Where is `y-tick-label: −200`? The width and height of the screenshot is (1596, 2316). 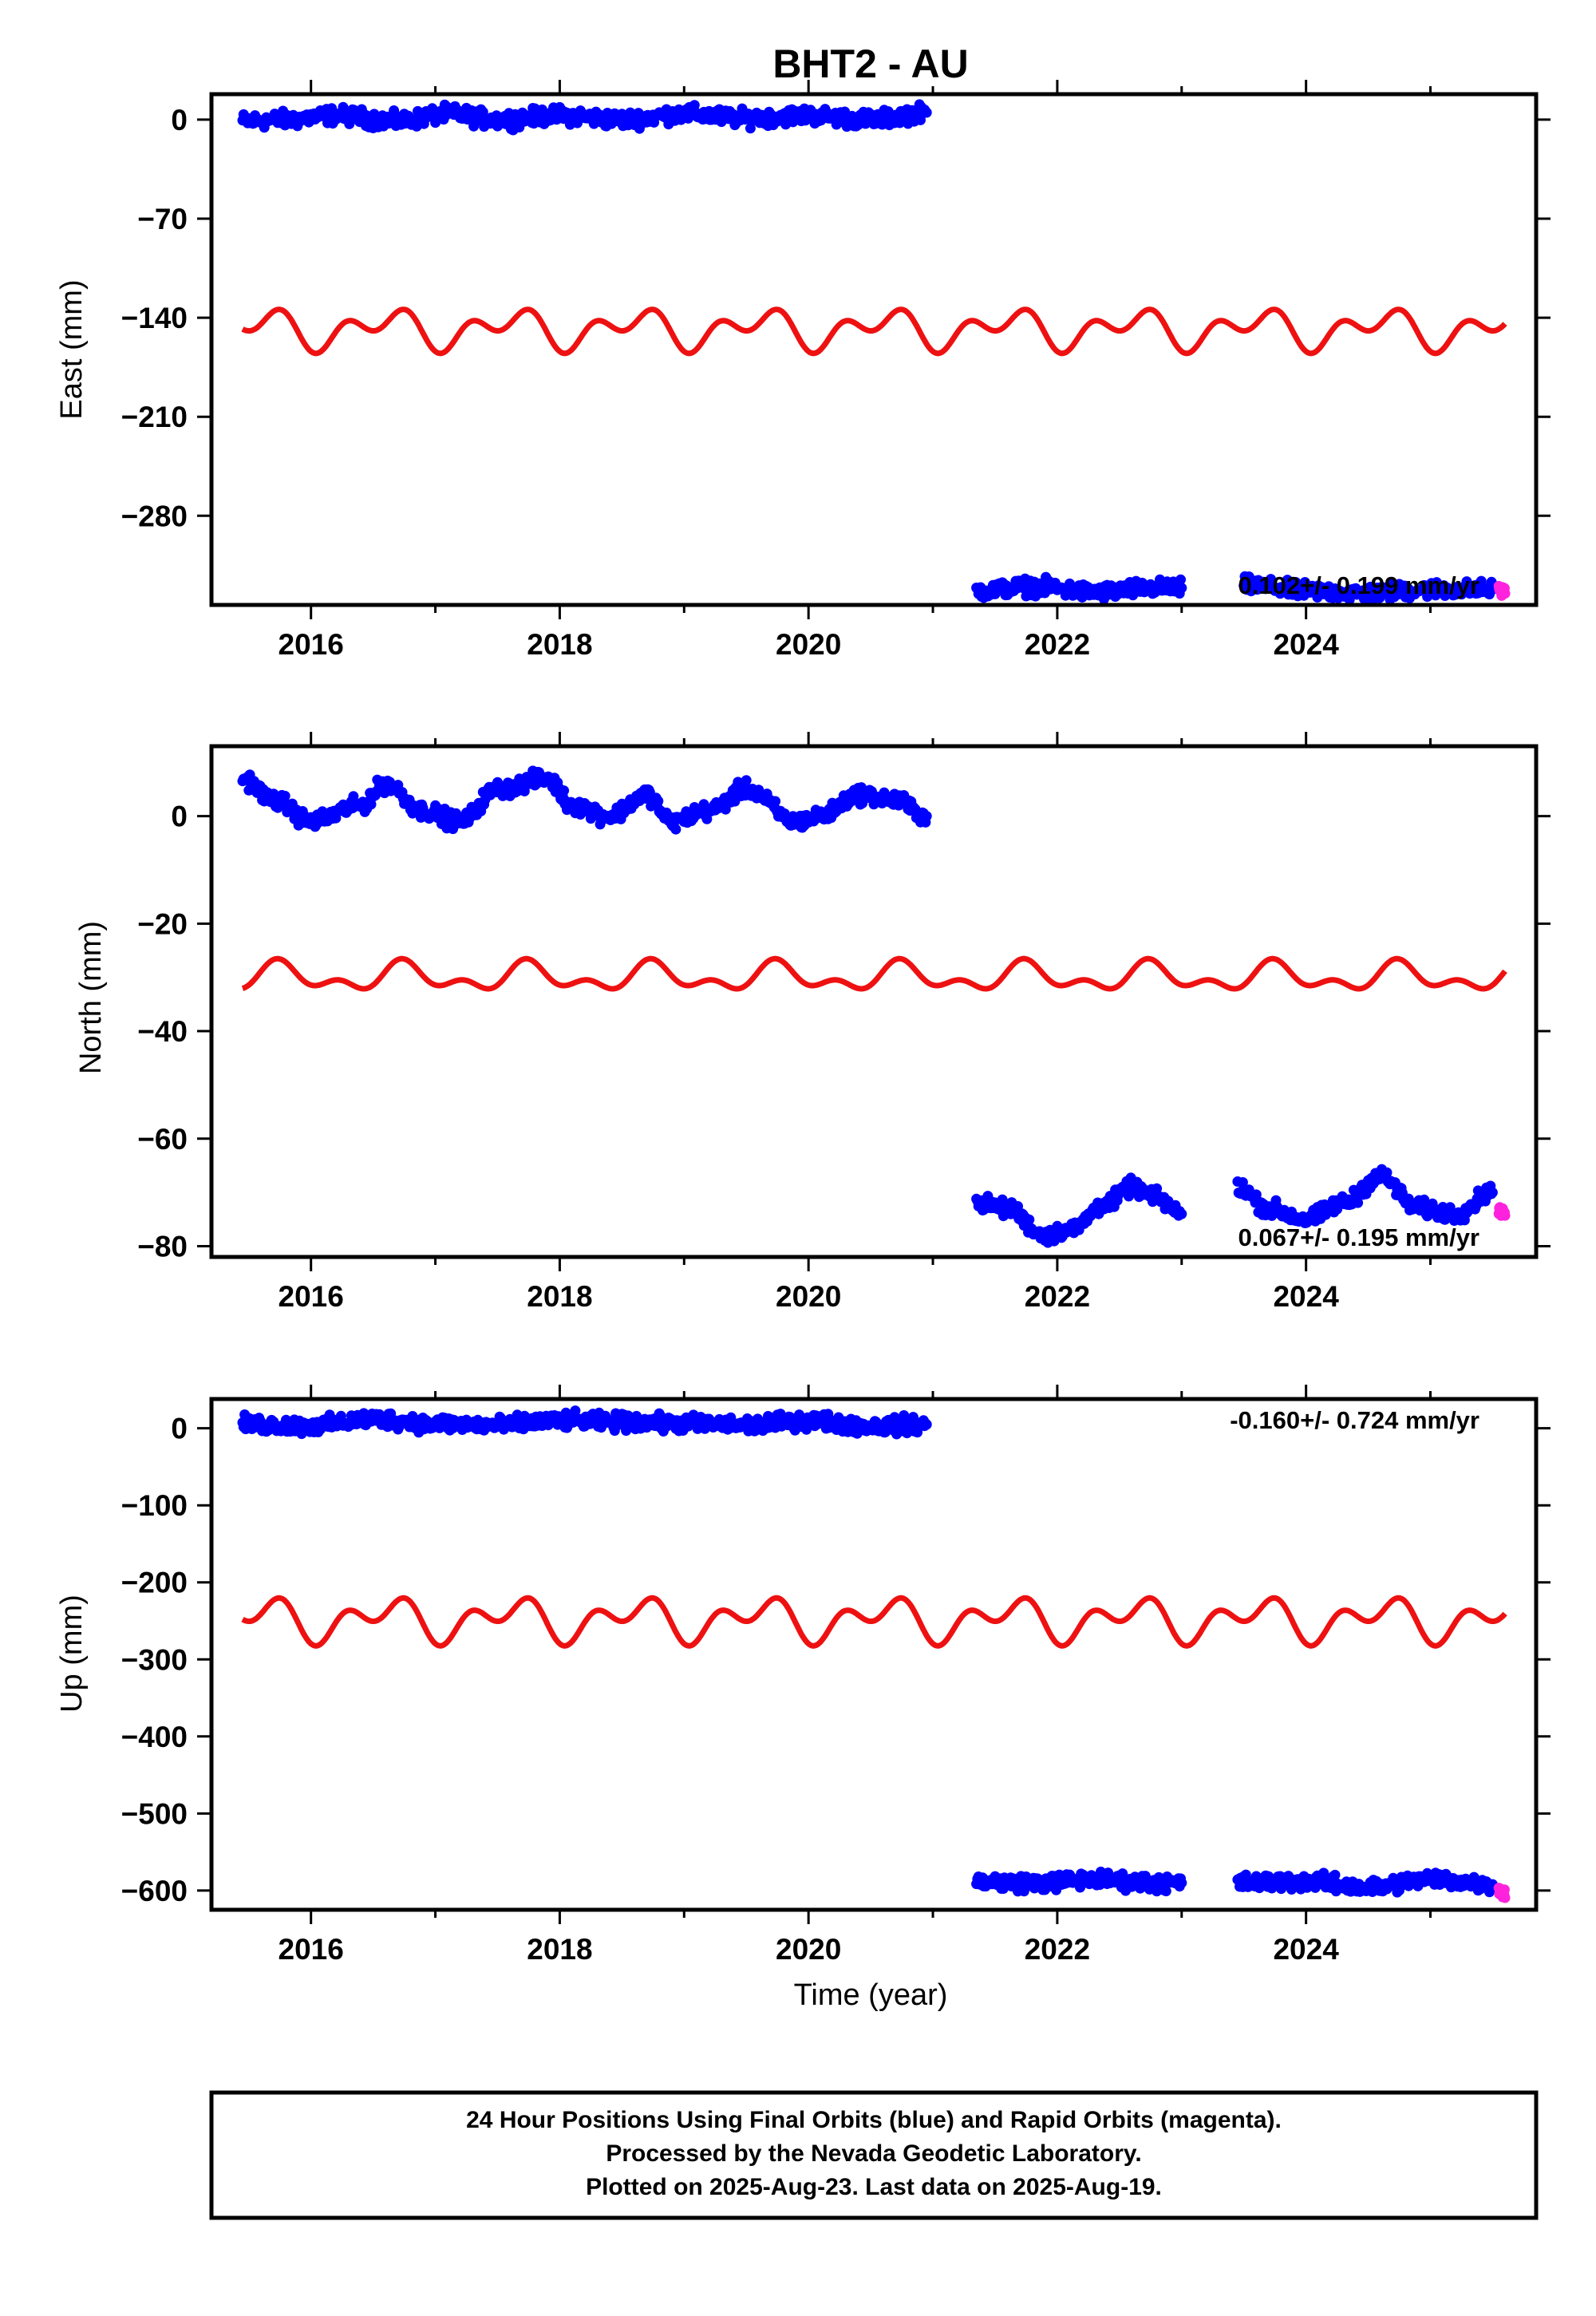
y-tick-label: −200 is located at coordinates (154, 1583).